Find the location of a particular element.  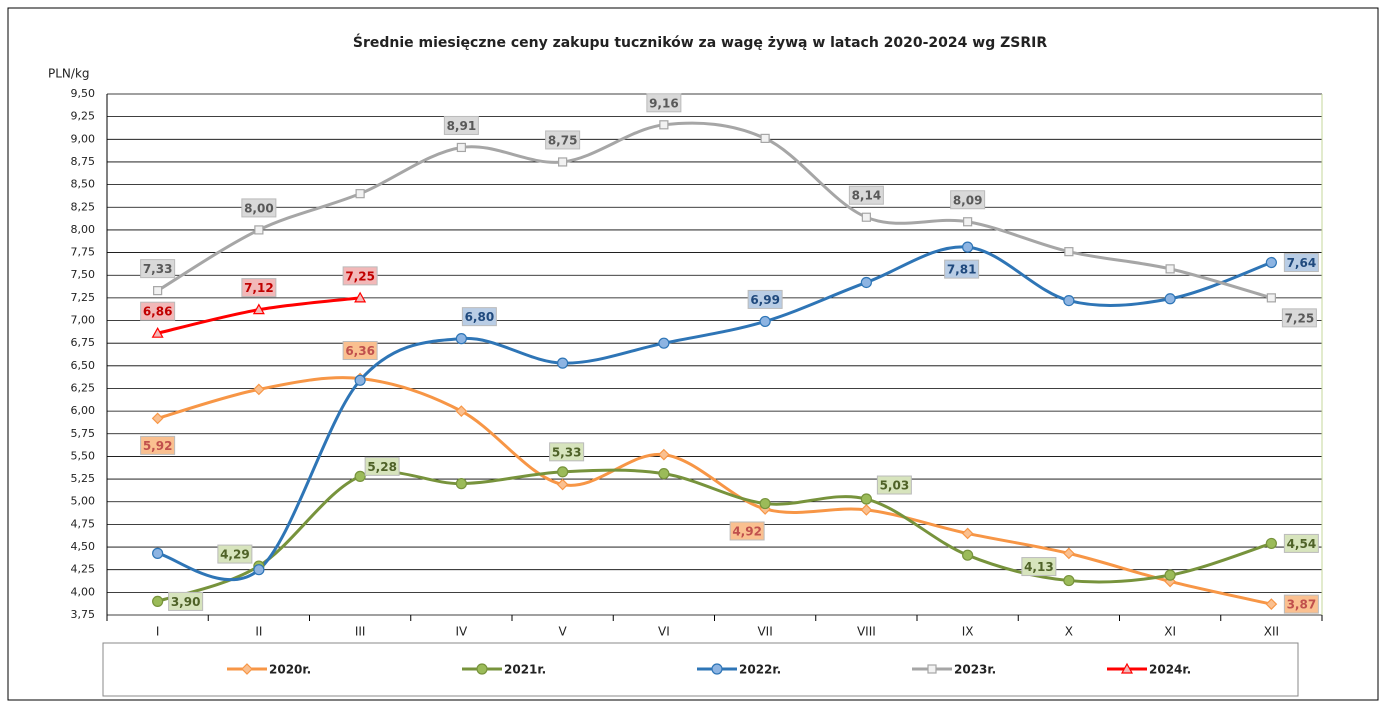

y-tick-label: 9,25 is located at coordinates (83, 116).